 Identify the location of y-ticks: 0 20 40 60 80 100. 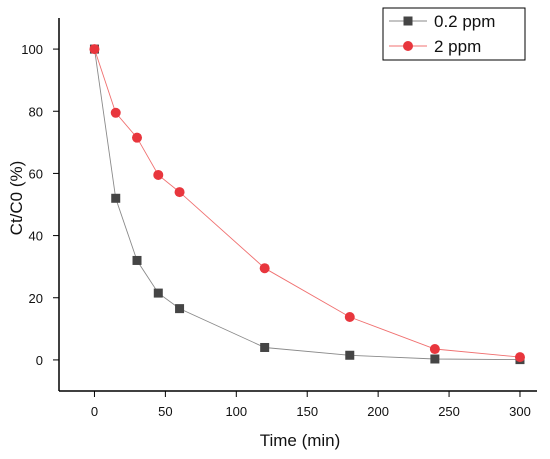
(40, 205).